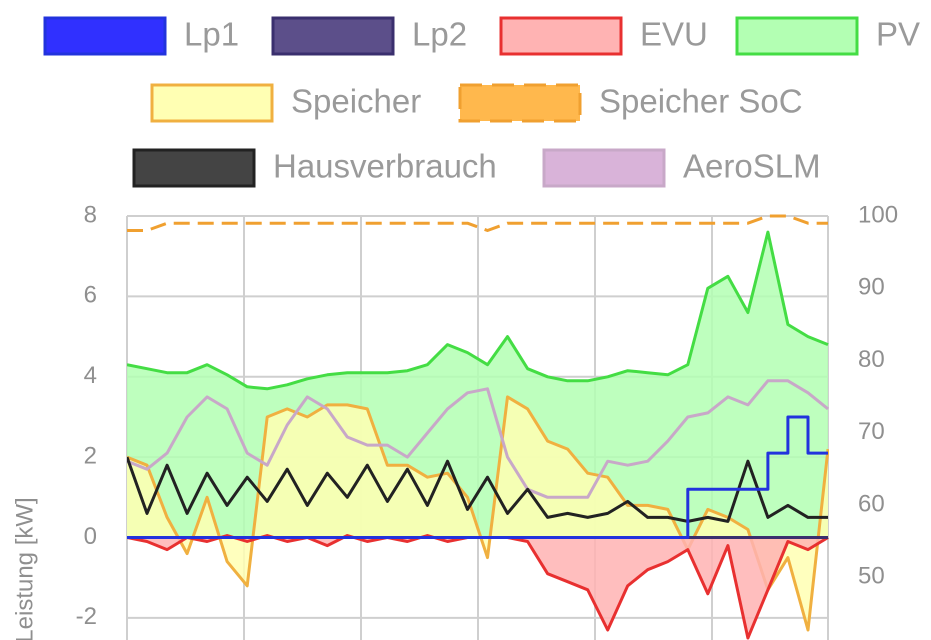 This screenshot has width=931, height=640. What do you see at coordinates (674, 34) in the screenshot?
I see `legend-label: EVU` at bounding box center [674, 34].